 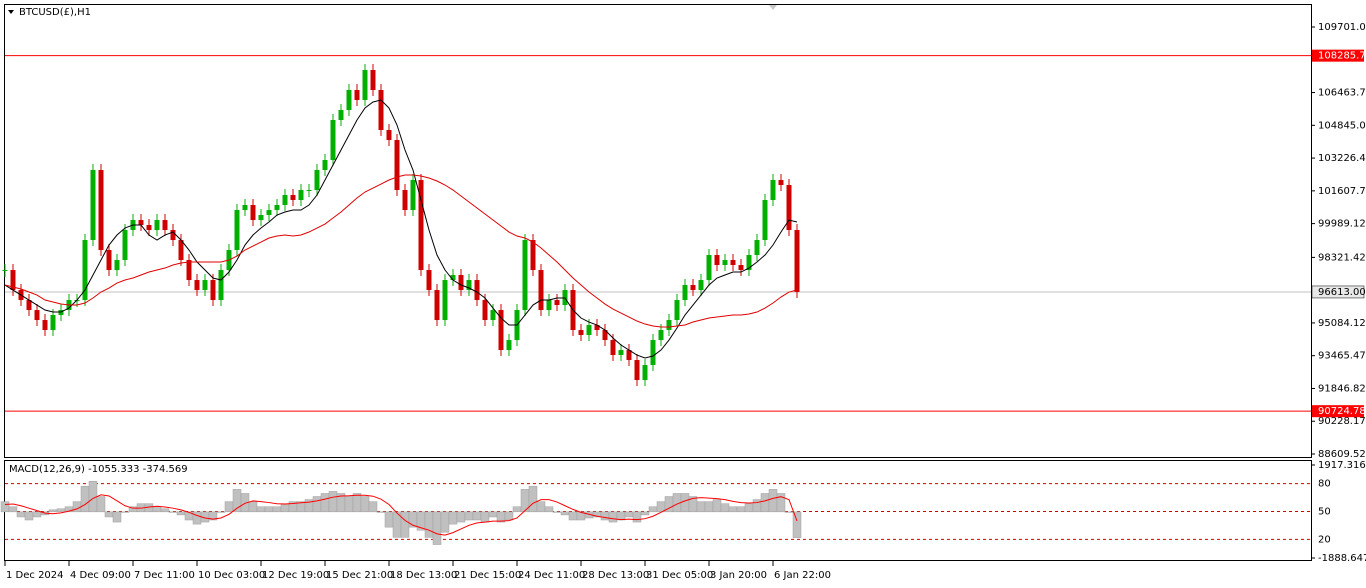 What do you see at coordinates (551, 575) in the screenshot?
I see `x-tick-label: 24 Dec 11:00` at bounding box center [551, 575].